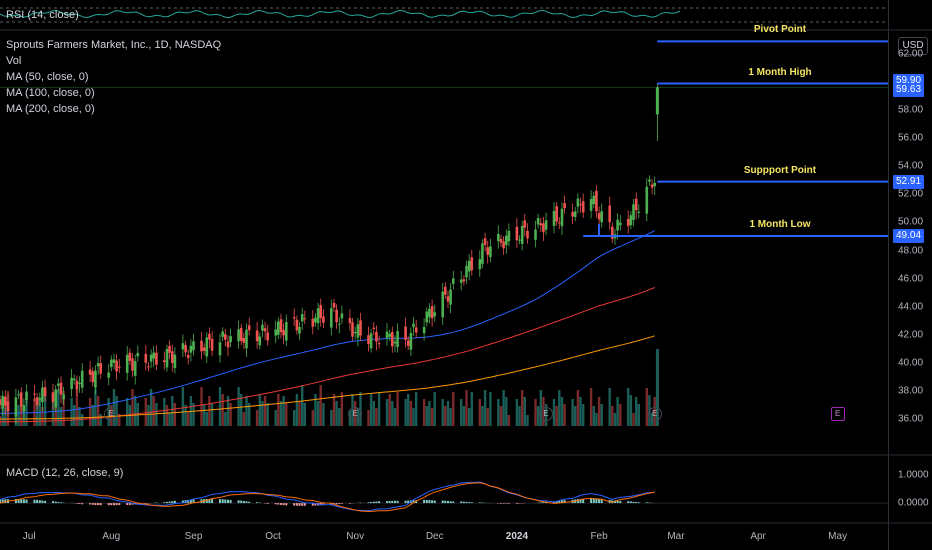 This screenshot has height=550, width=932. Describe the element at coordinates (913, 46) in the screenshot. I see `currency-button: USD` at that location.